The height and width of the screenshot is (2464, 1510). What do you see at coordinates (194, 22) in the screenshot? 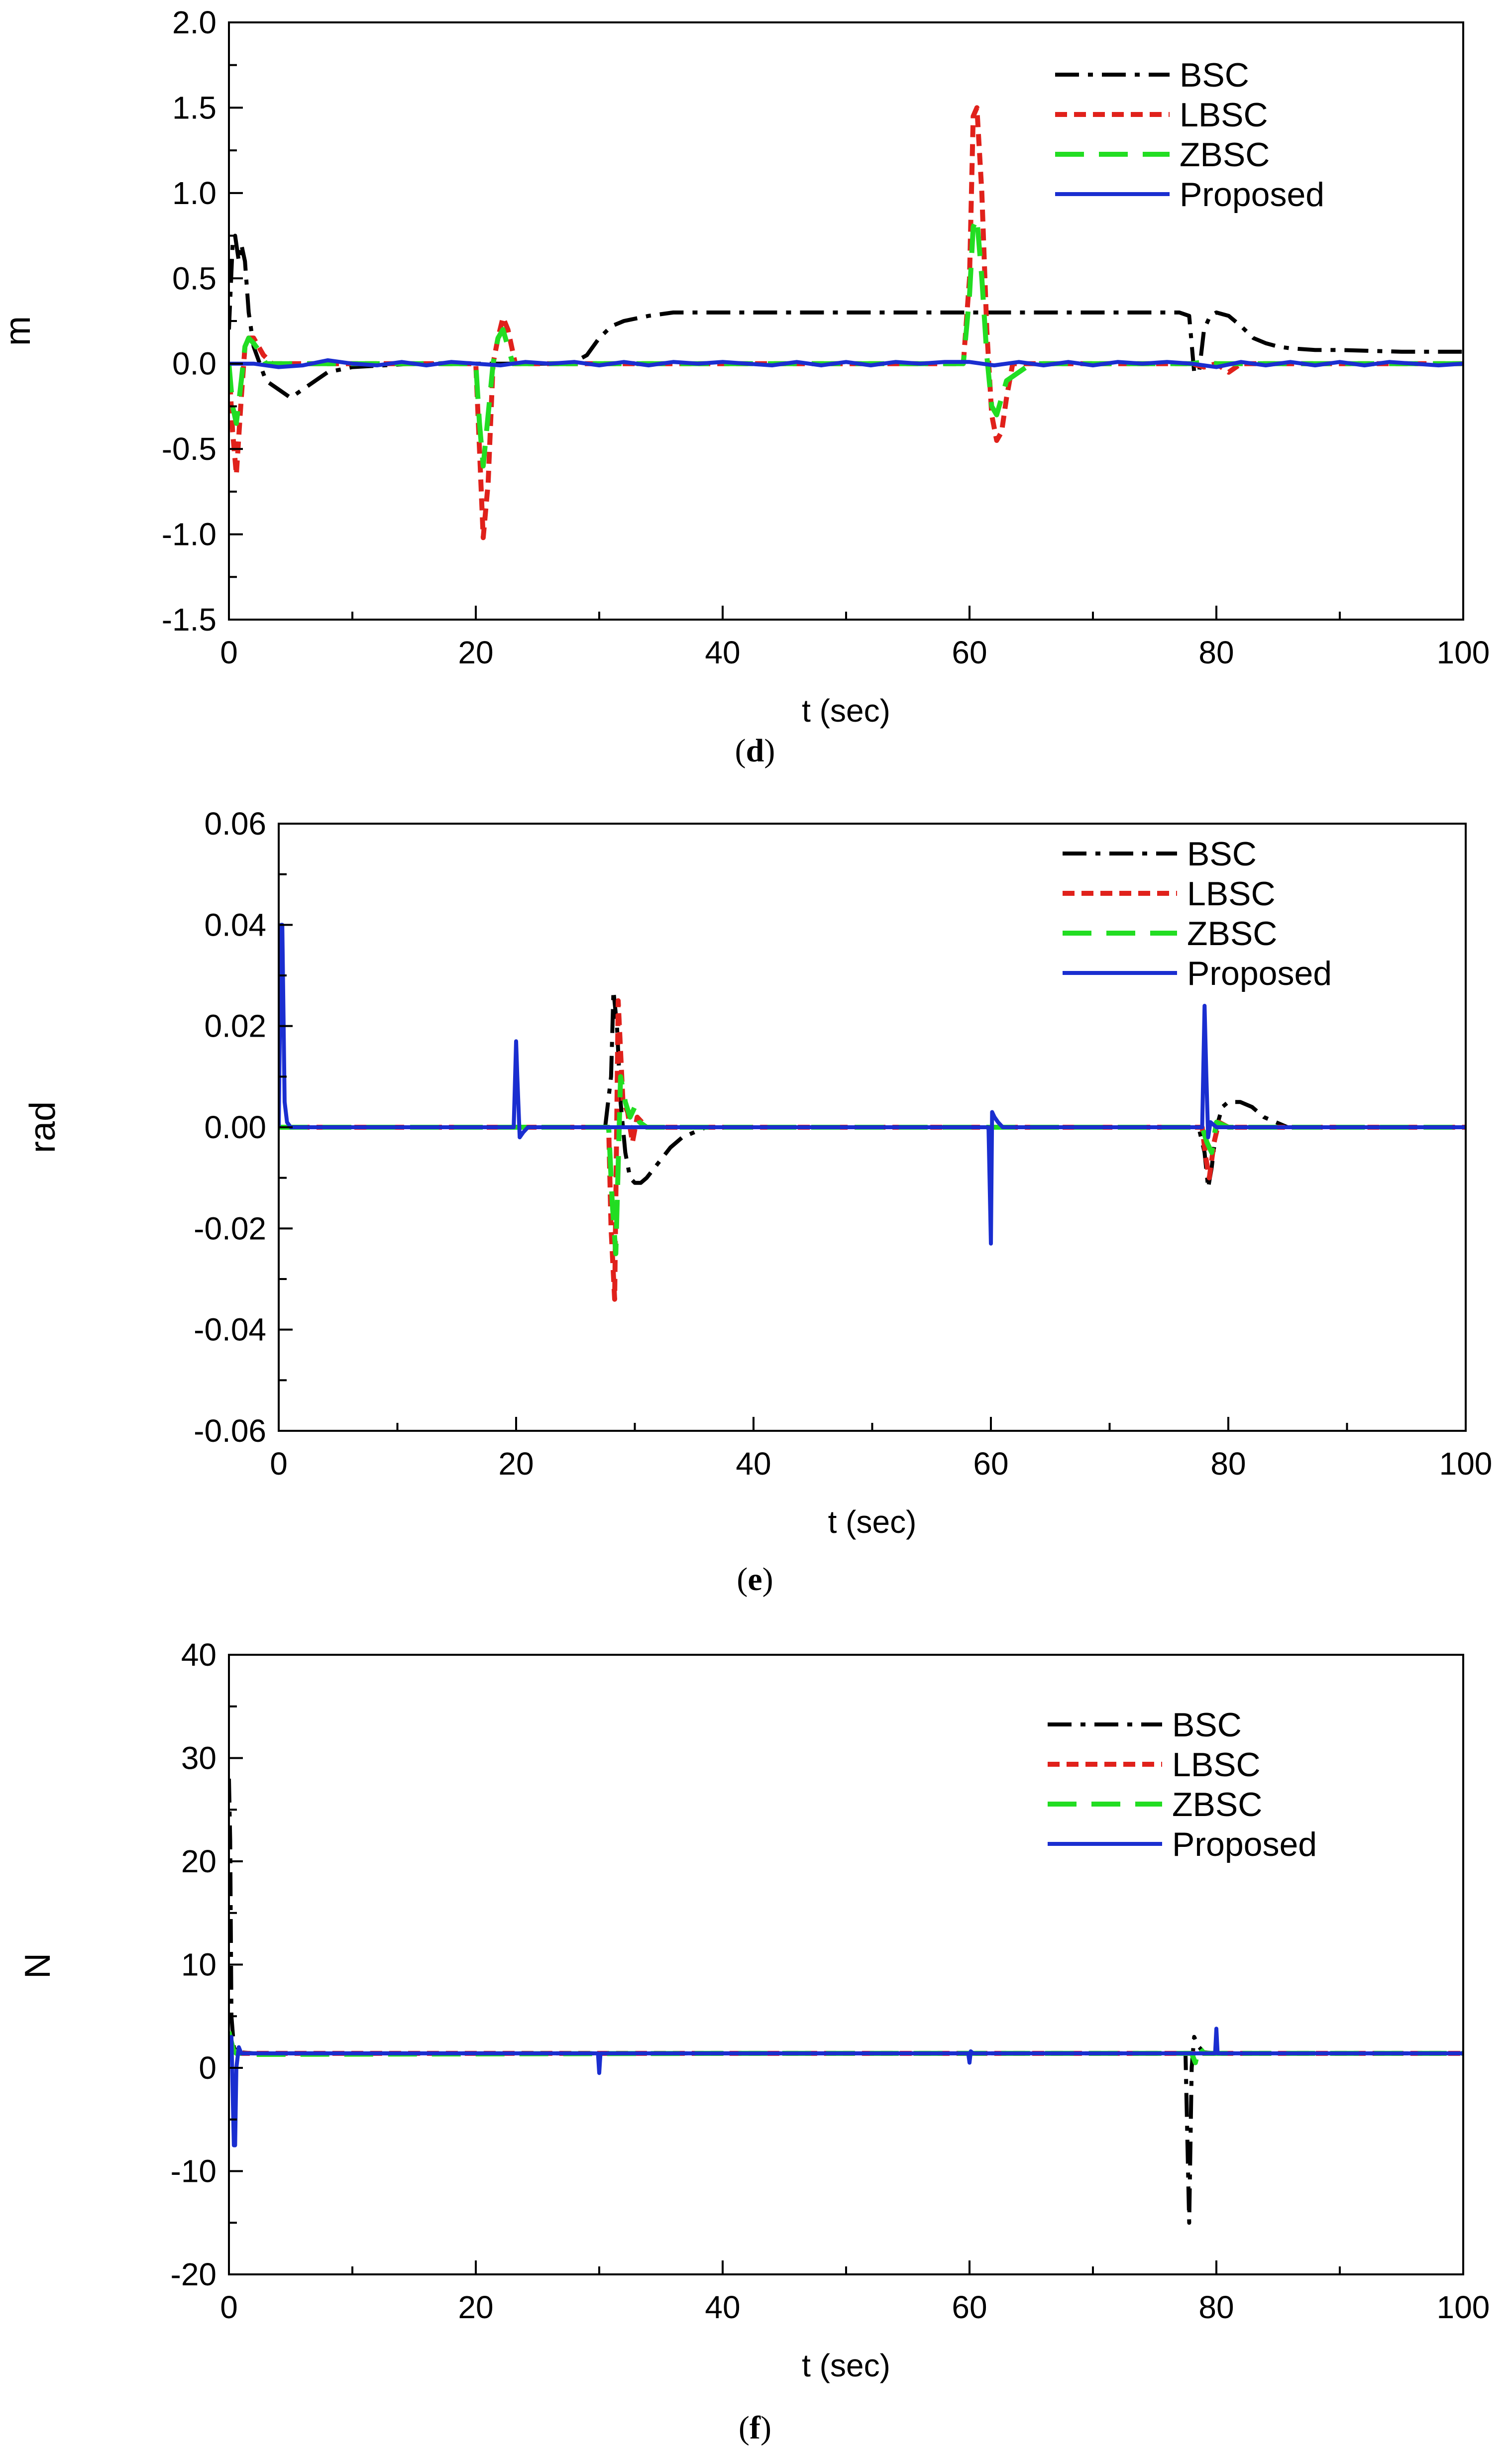
I see `y-tick-label: 2.0` at bounding box center [194, 22].